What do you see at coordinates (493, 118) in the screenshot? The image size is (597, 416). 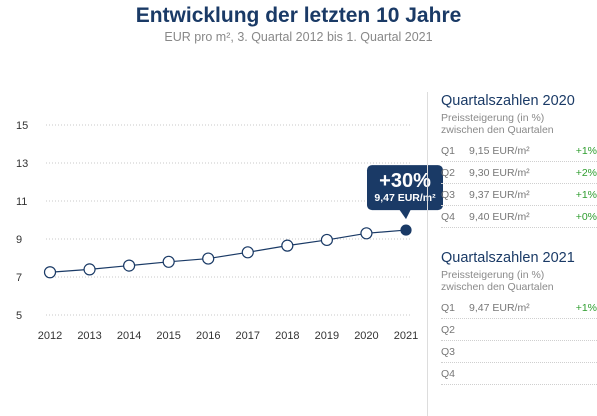 I see `panel-2020-desc-line1: Preissteigerung (in %)` at bounding box center [493, 118].